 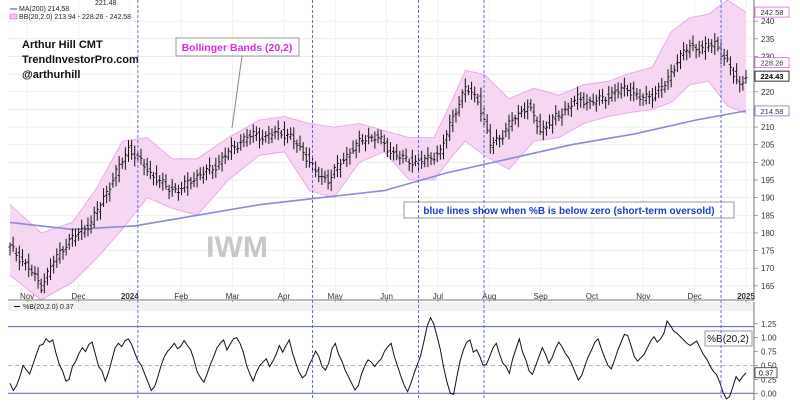 I want to click on legend-ma200: MA(200) 214.58, so click(x=44, y=9).